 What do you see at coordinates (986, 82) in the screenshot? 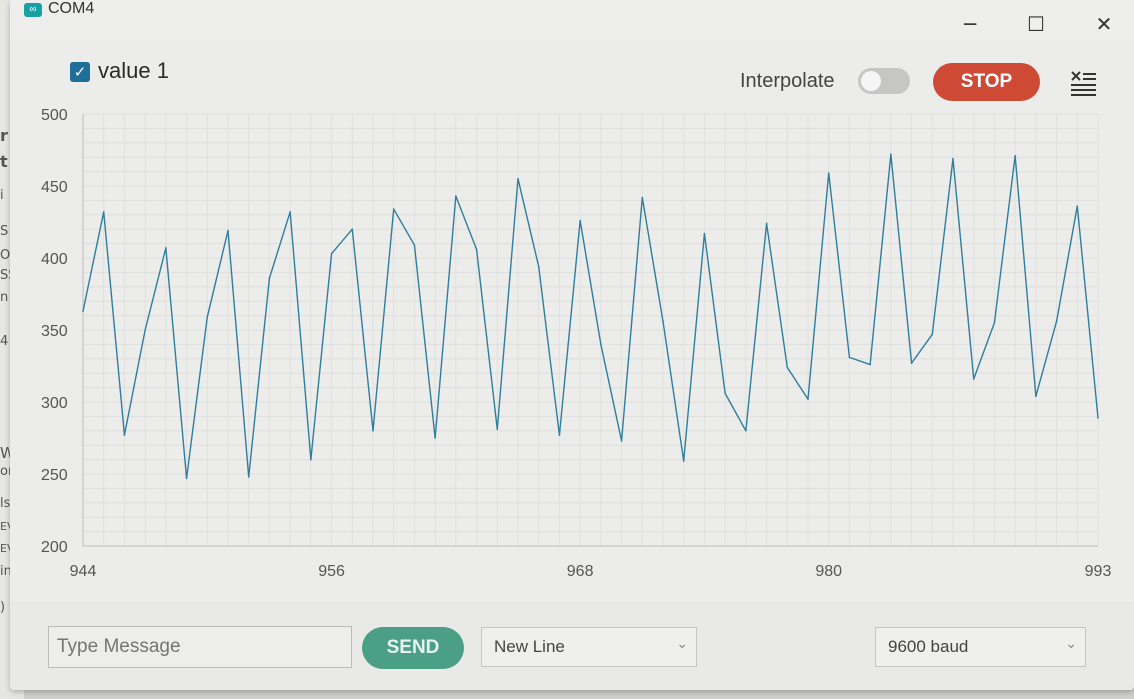
I see `stop-button: STOP` at bounding box center [986, 82].